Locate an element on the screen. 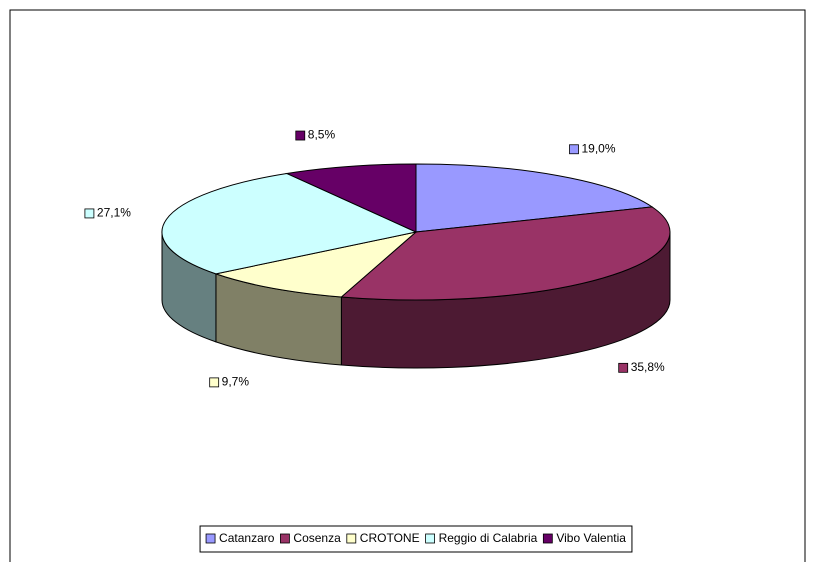  legend-label: Vibo Valentia is located at coordinates (591, 538).